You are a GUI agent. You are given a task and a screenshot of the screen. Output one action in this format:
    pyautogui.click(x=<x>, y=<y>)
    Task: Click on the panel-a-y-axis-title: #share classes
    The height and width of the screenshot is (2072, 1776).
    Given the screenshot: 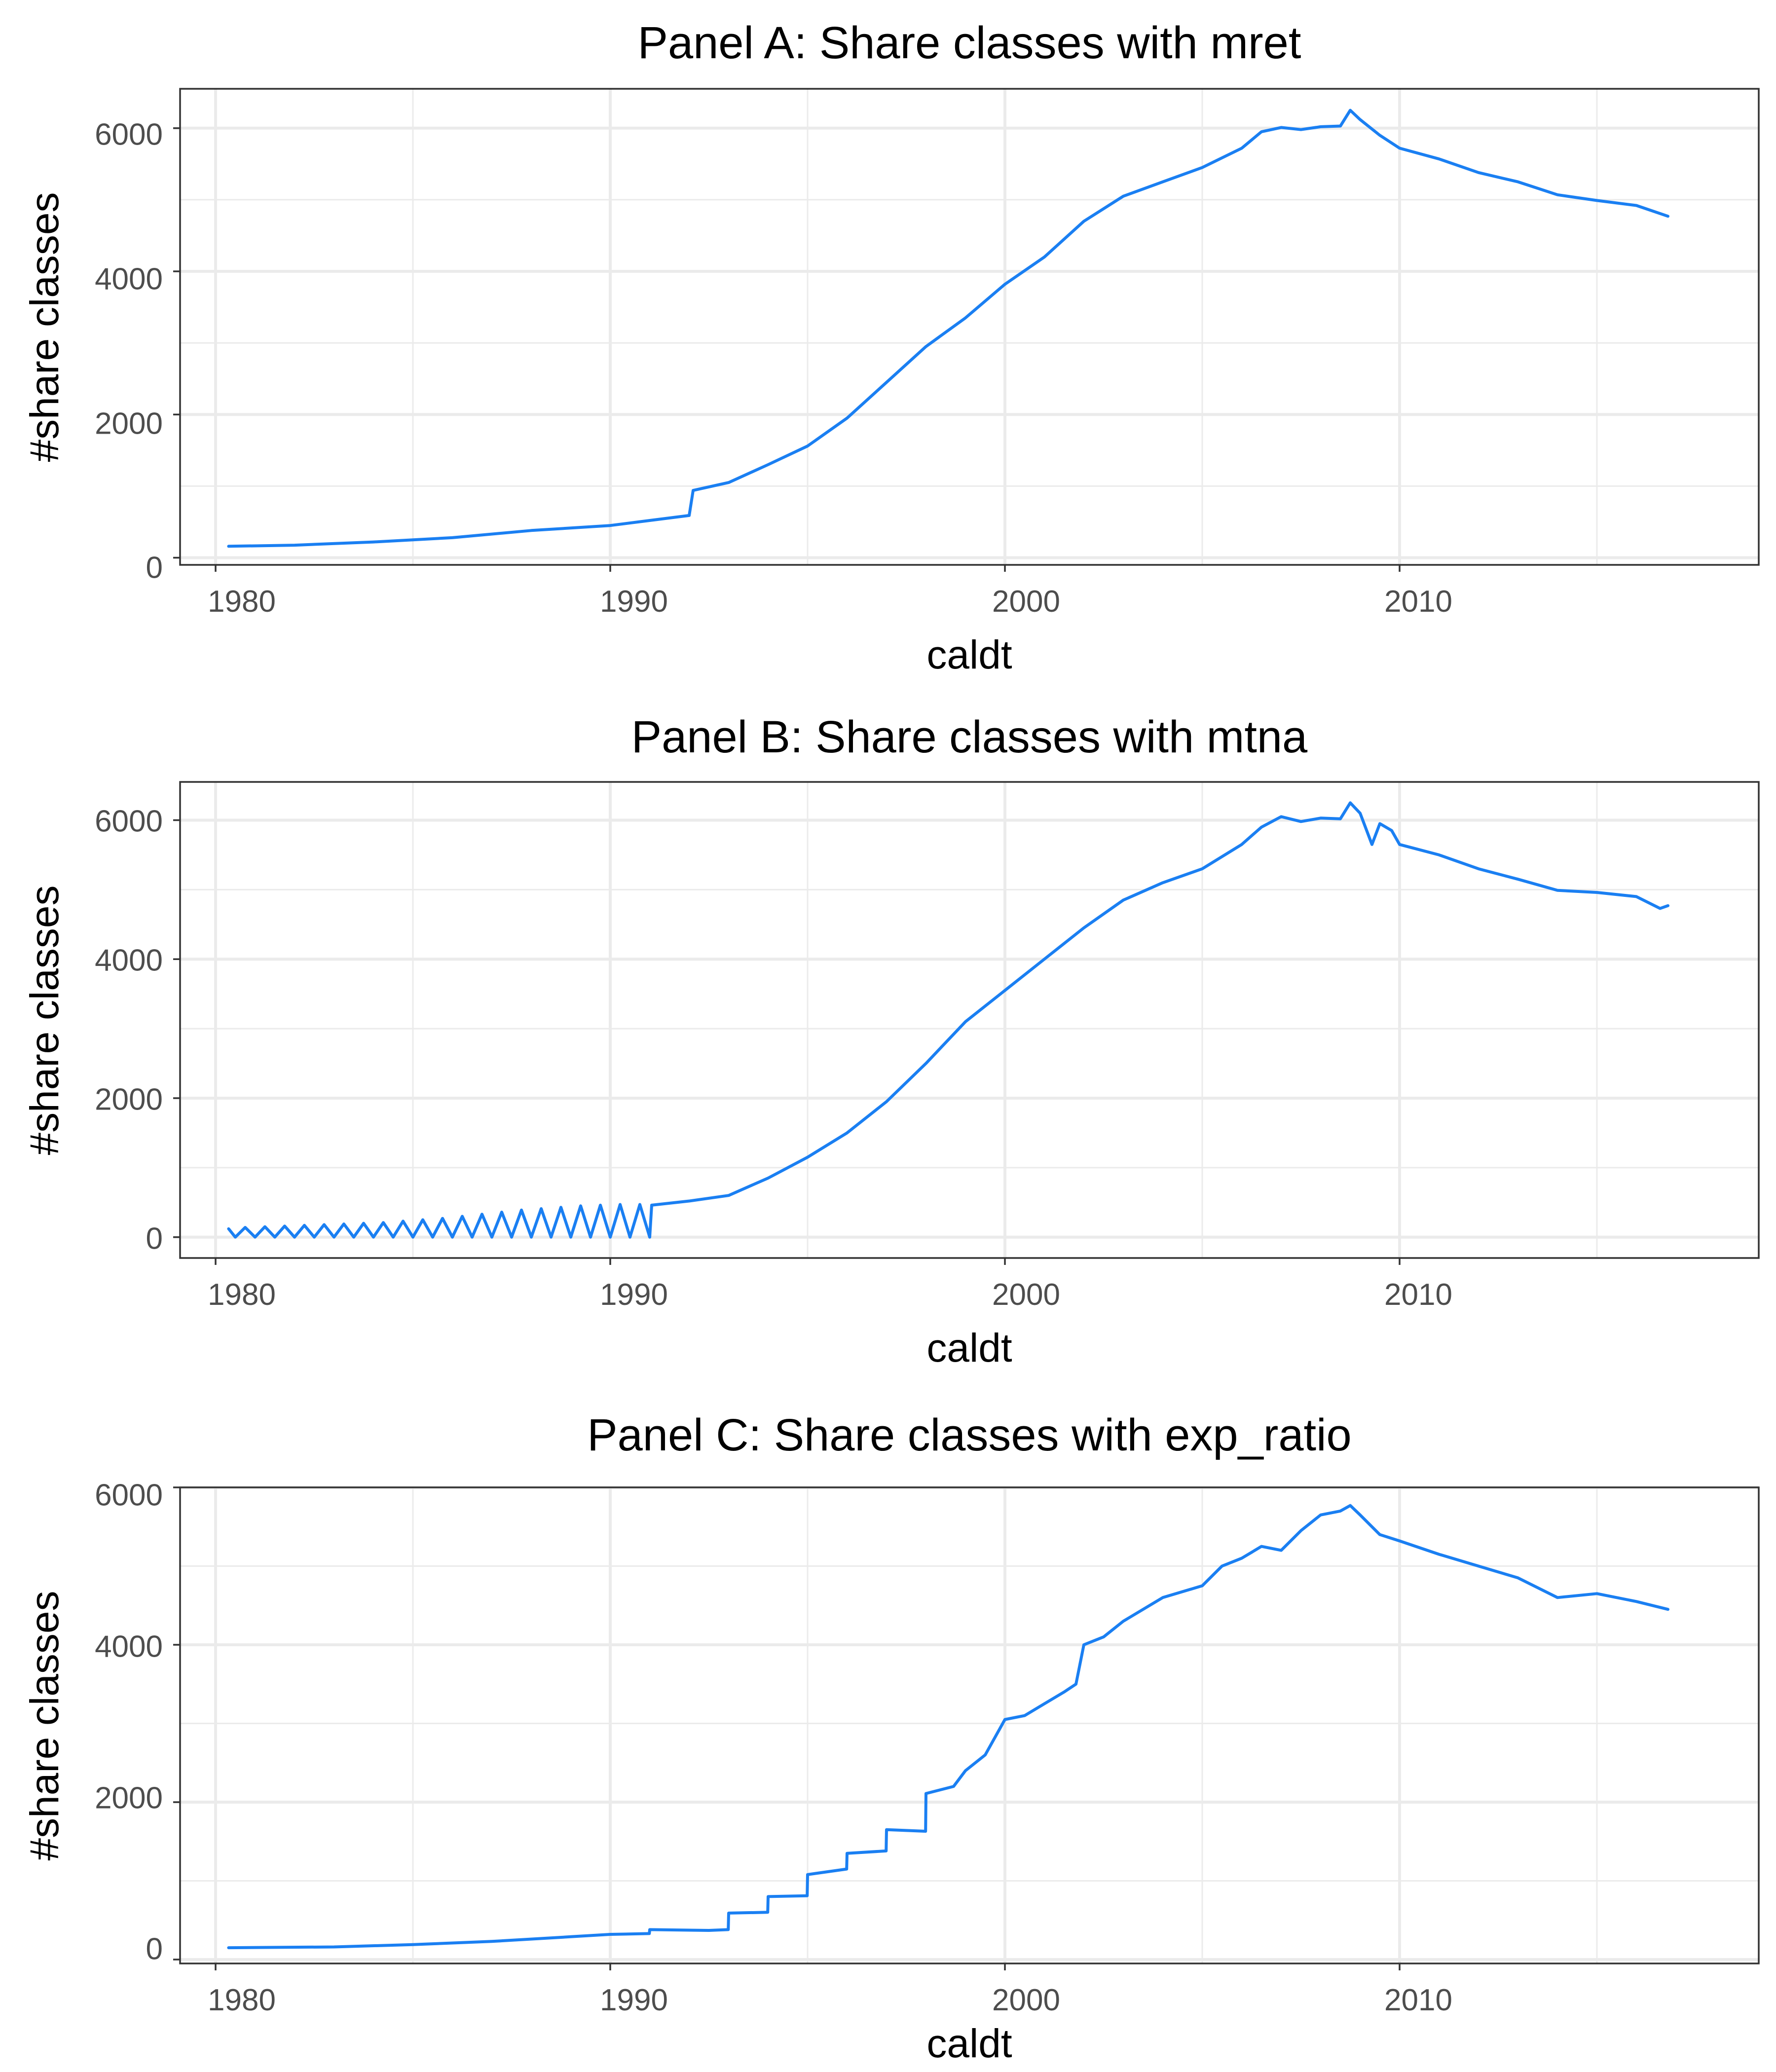 What is the action you would take?
    pyautogui.click(x=45, y=327)
    